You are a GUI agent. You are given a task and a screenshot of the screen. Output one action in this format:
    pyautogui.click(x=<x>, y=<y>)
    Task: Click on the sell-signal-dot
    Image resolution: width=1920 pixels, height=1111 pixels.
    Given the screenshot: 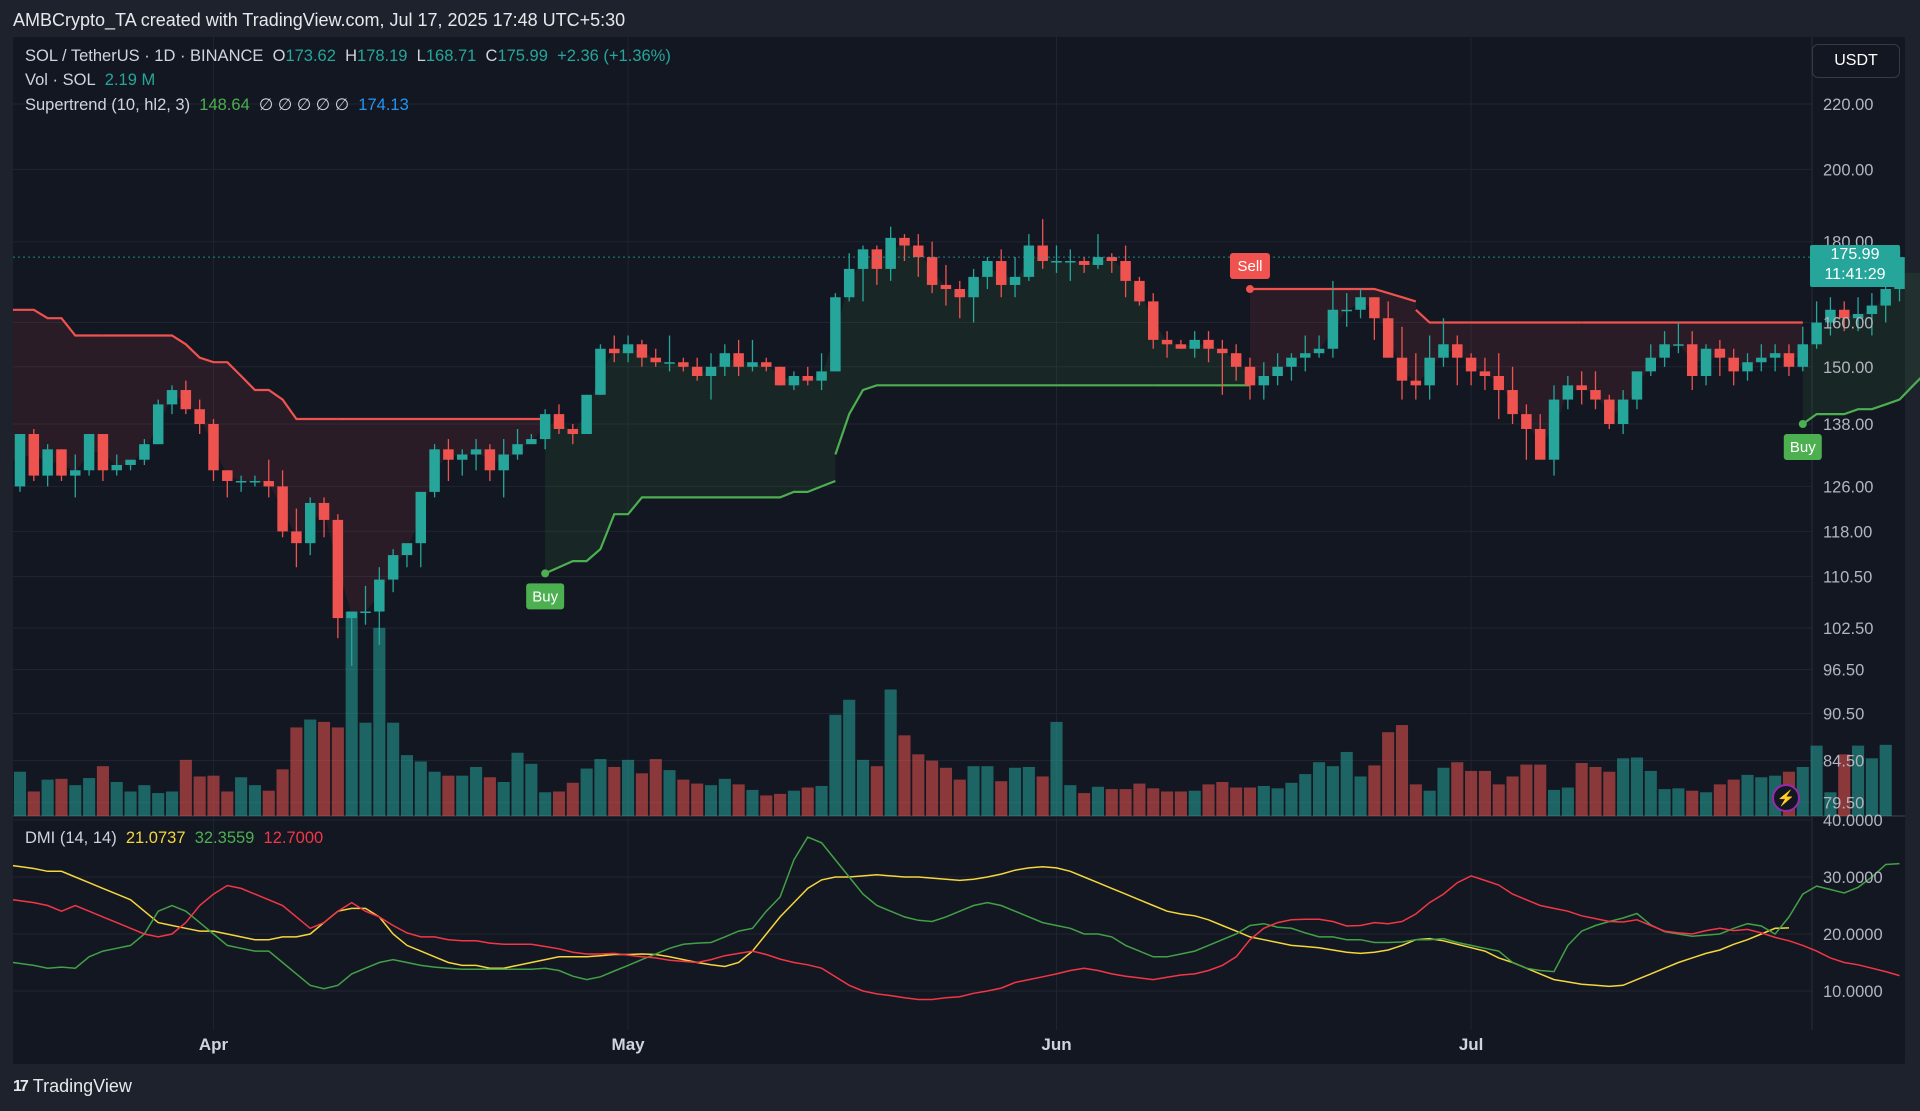 What is the action you would take?
    pyautogui.click(x=1249, y=289)
    